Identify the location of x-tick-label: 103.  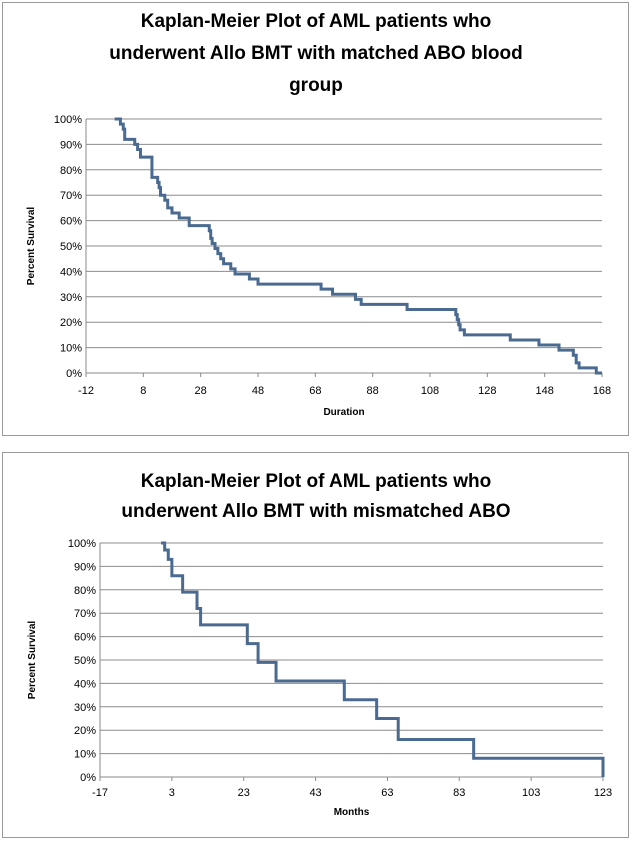
(531, 793).